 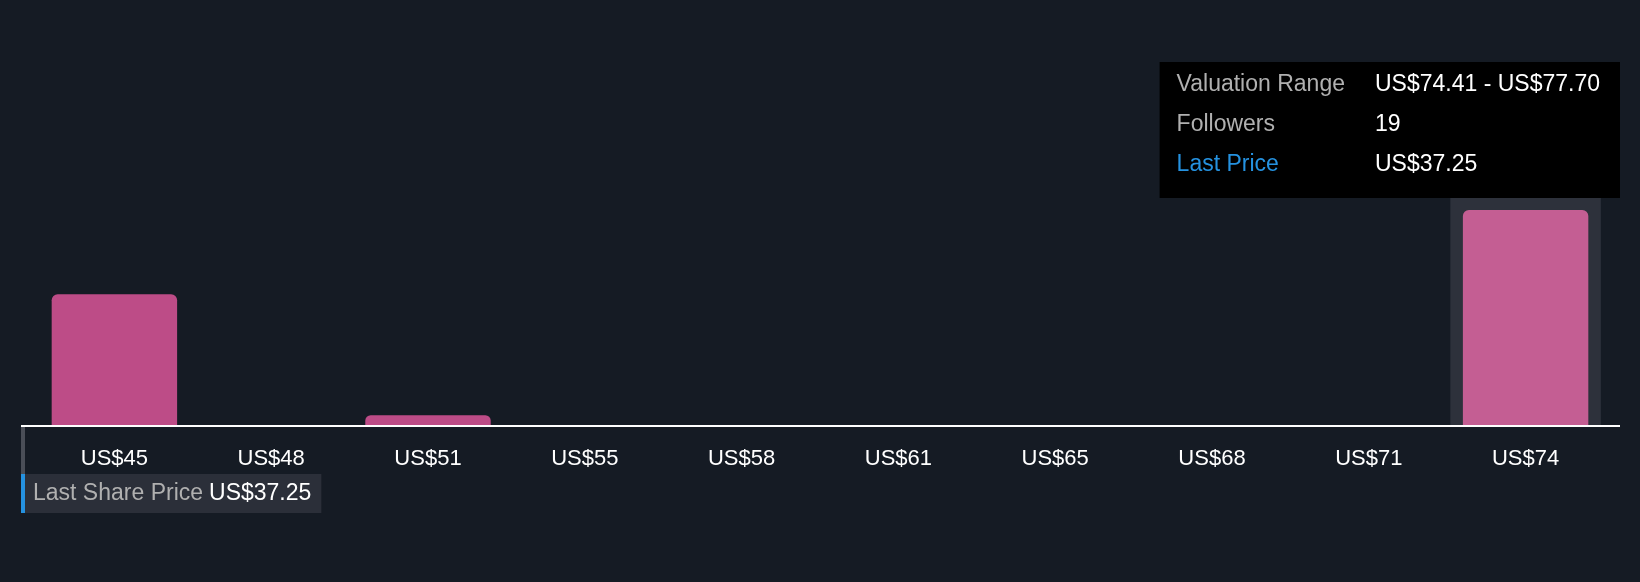 I want to click on text: US$74.41 - US$77.70, so click(x=1487, y=83).